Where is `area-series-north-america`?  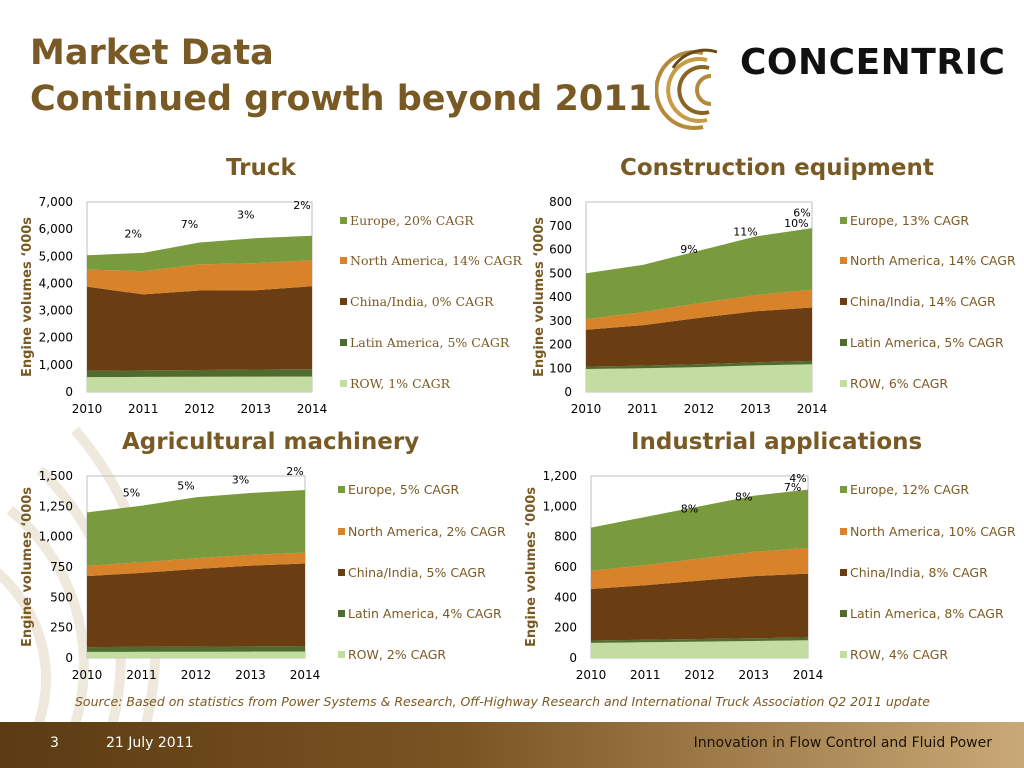
area-series-north-america is located at coordinates (199, 277).